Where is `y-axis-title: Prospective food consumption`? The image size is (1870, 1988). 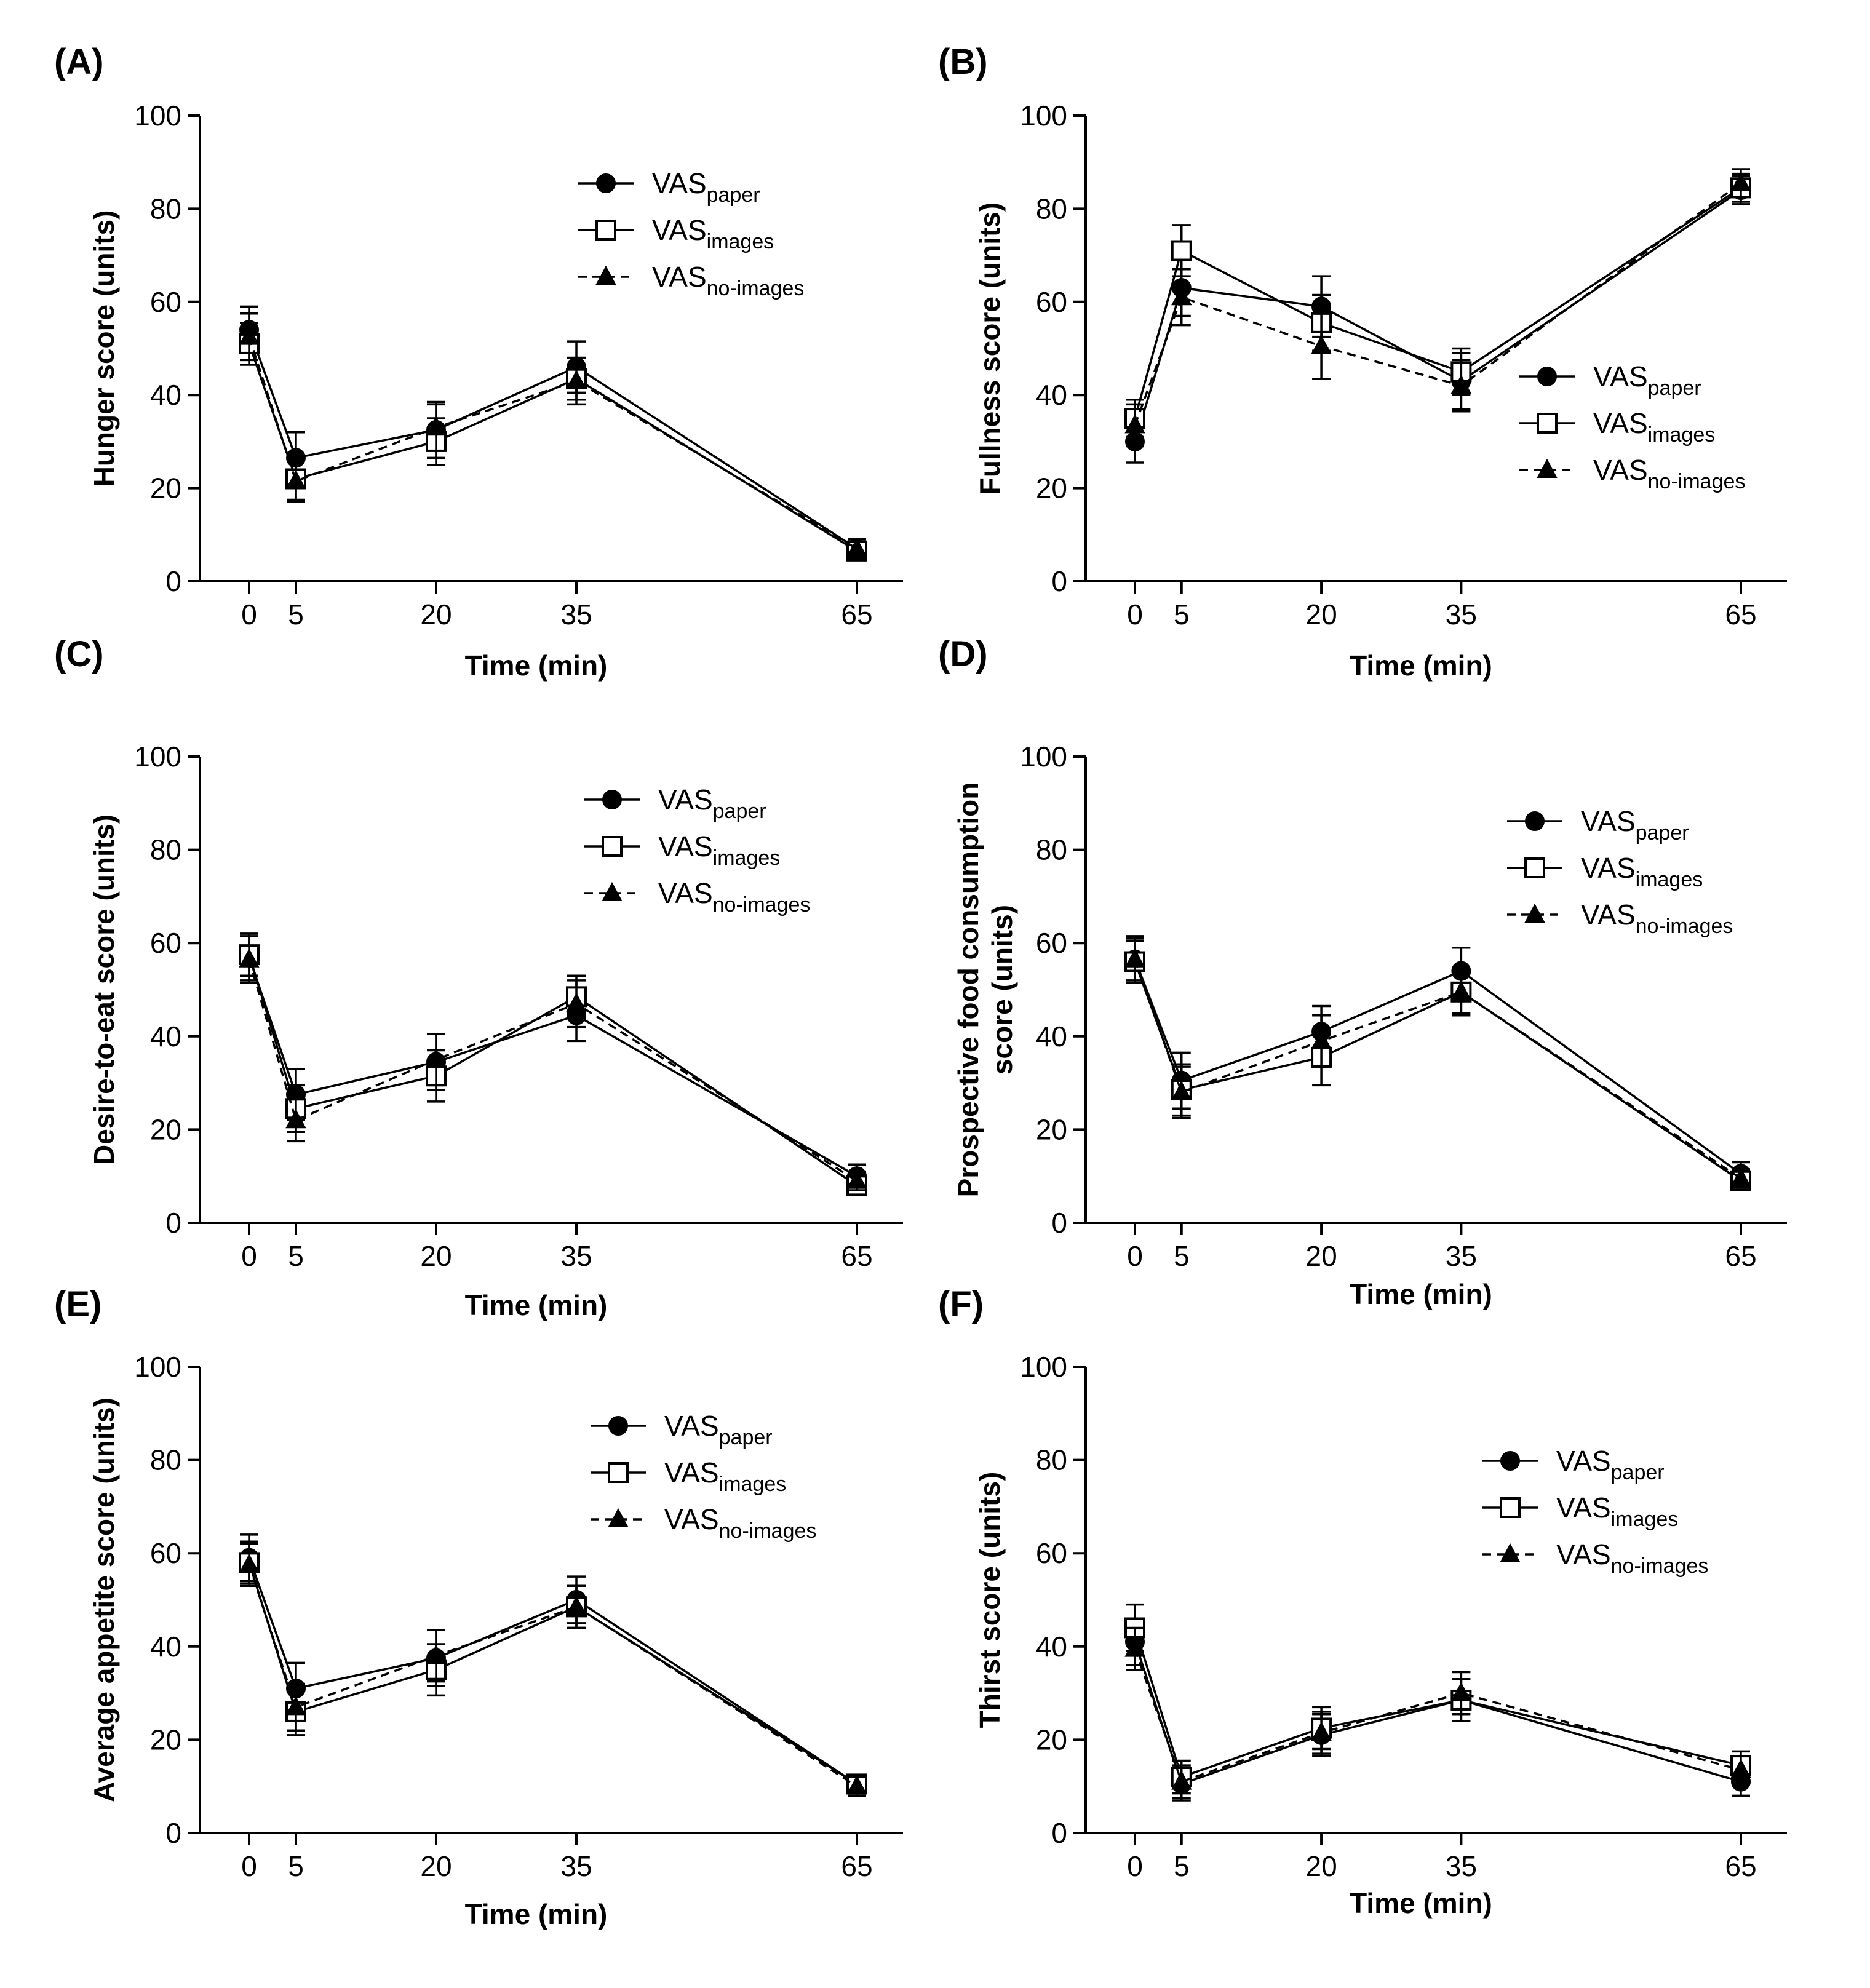 y-axis-title: Prospective food consumption is located at coordinates (968, 990).